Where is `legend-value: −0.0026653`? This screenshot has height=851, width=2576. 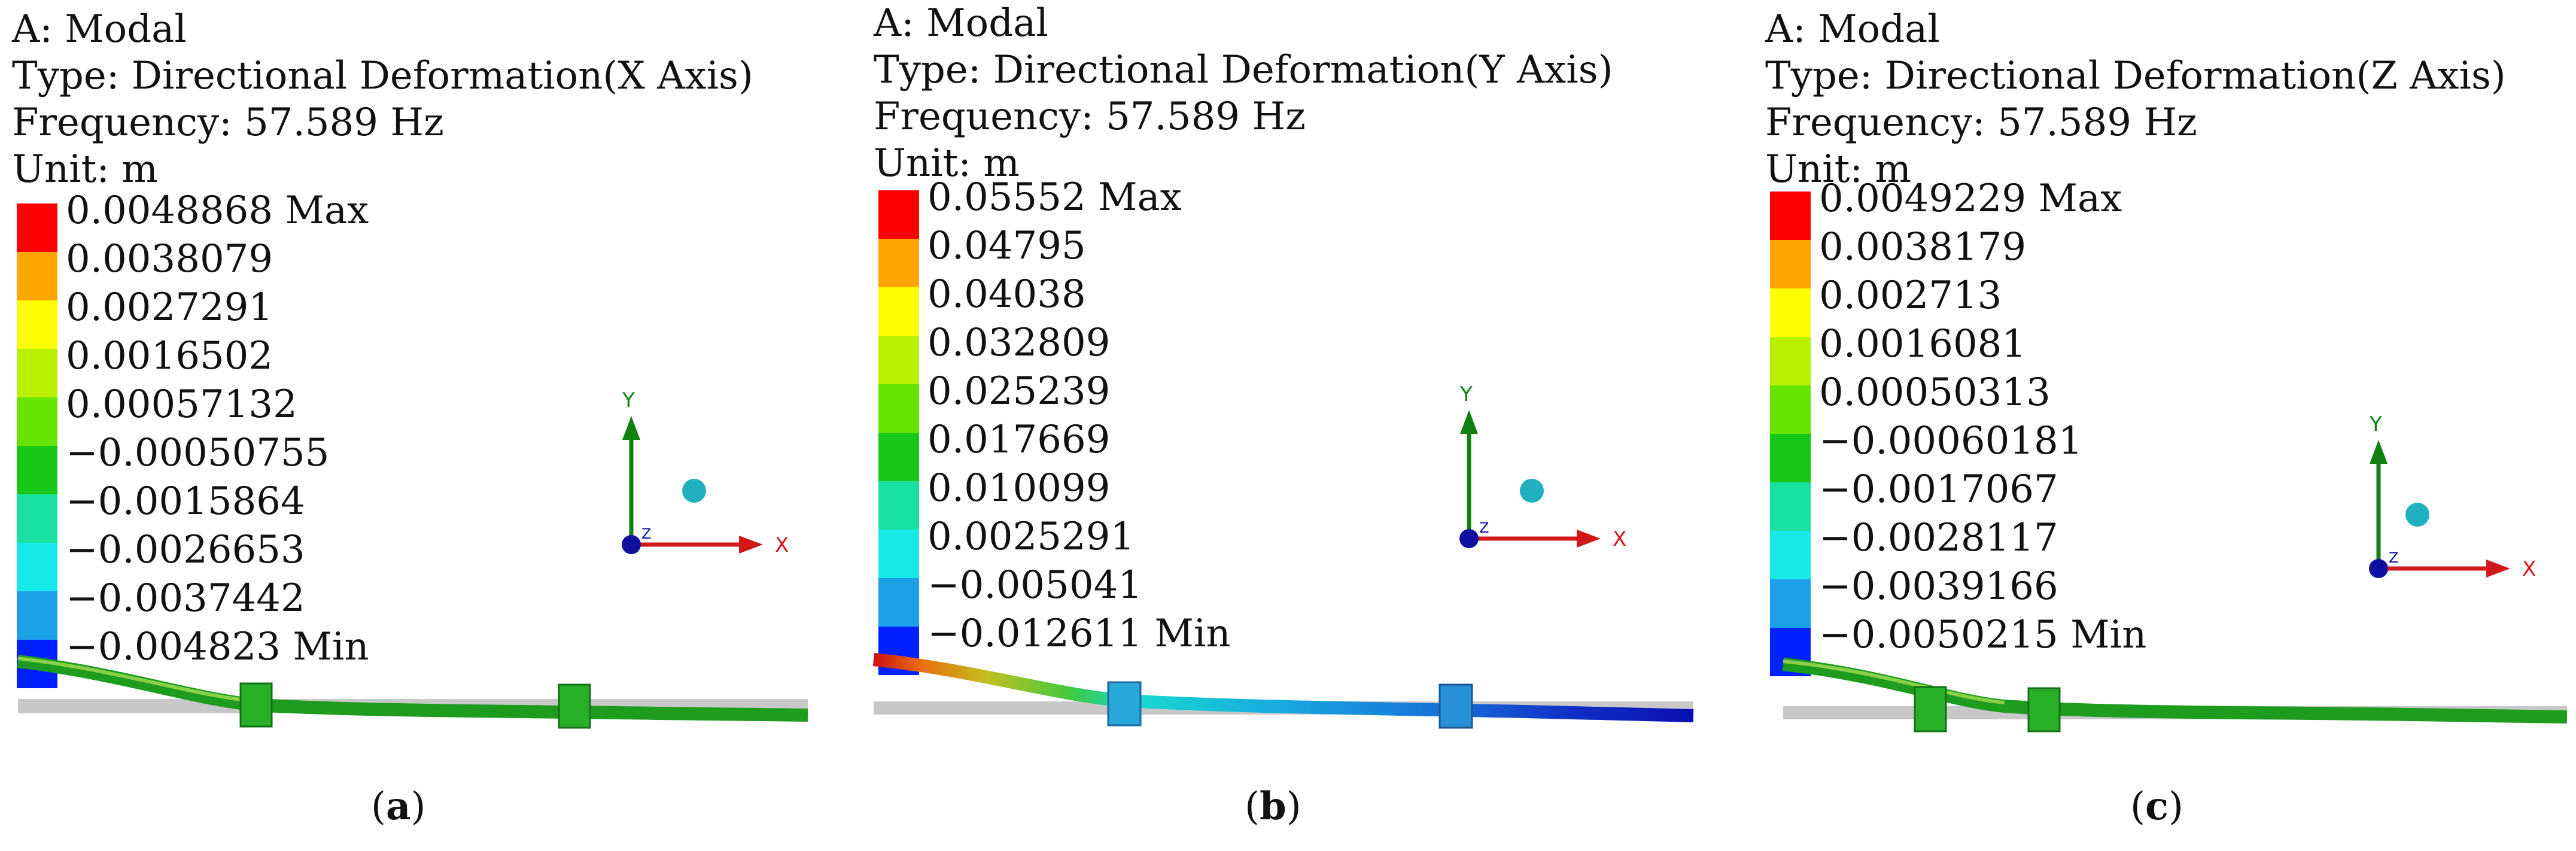 legend-value: −0.0026653 is located at coordinates (185, 550).